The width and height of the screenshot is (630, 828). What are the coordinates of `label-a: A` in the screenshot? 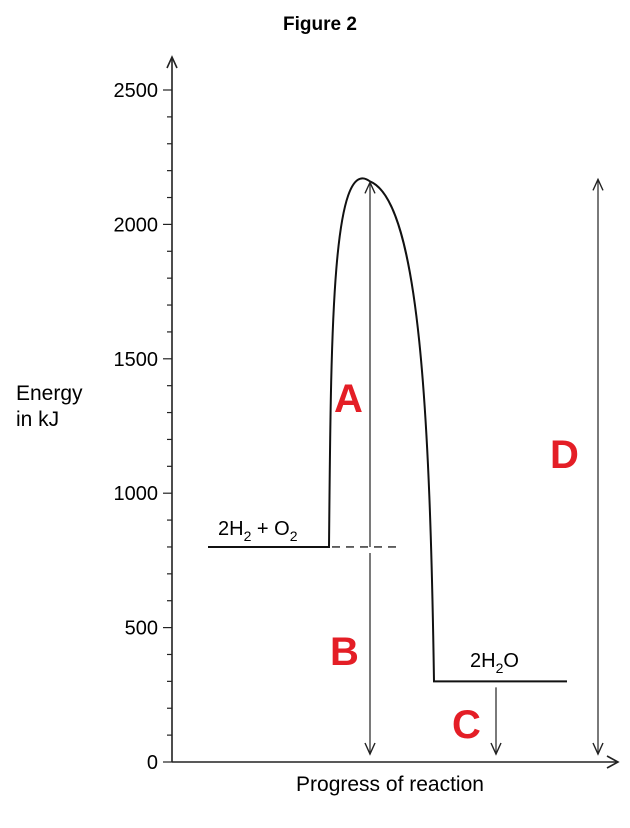 It's located at (348, 399).